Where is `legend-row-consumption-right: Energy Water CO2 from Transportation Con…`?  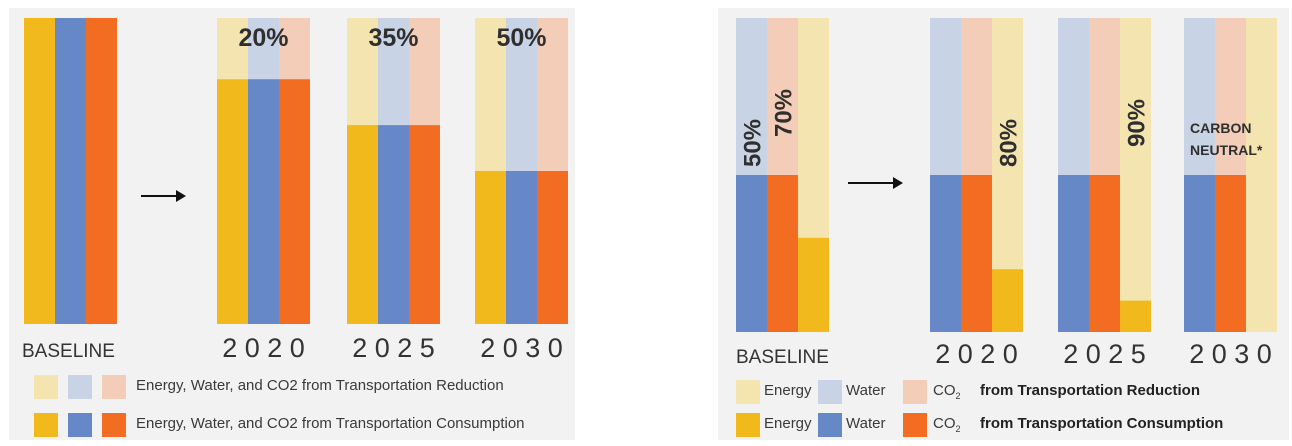
legend-row-consumption-right: Energy Water CO2 from Transportation Con… is located at coordinates (1011, 425).